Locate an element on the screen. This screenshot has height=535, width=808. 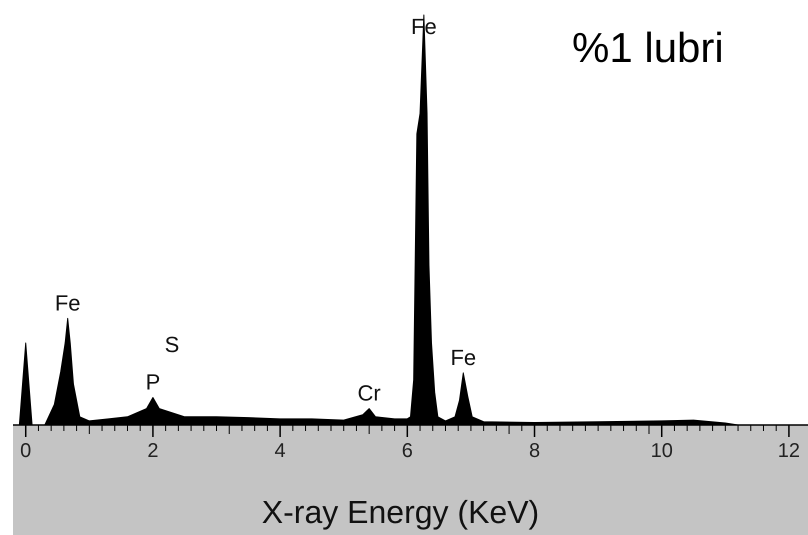
x-tick-label: 8 is located at coordinates (534, 451).